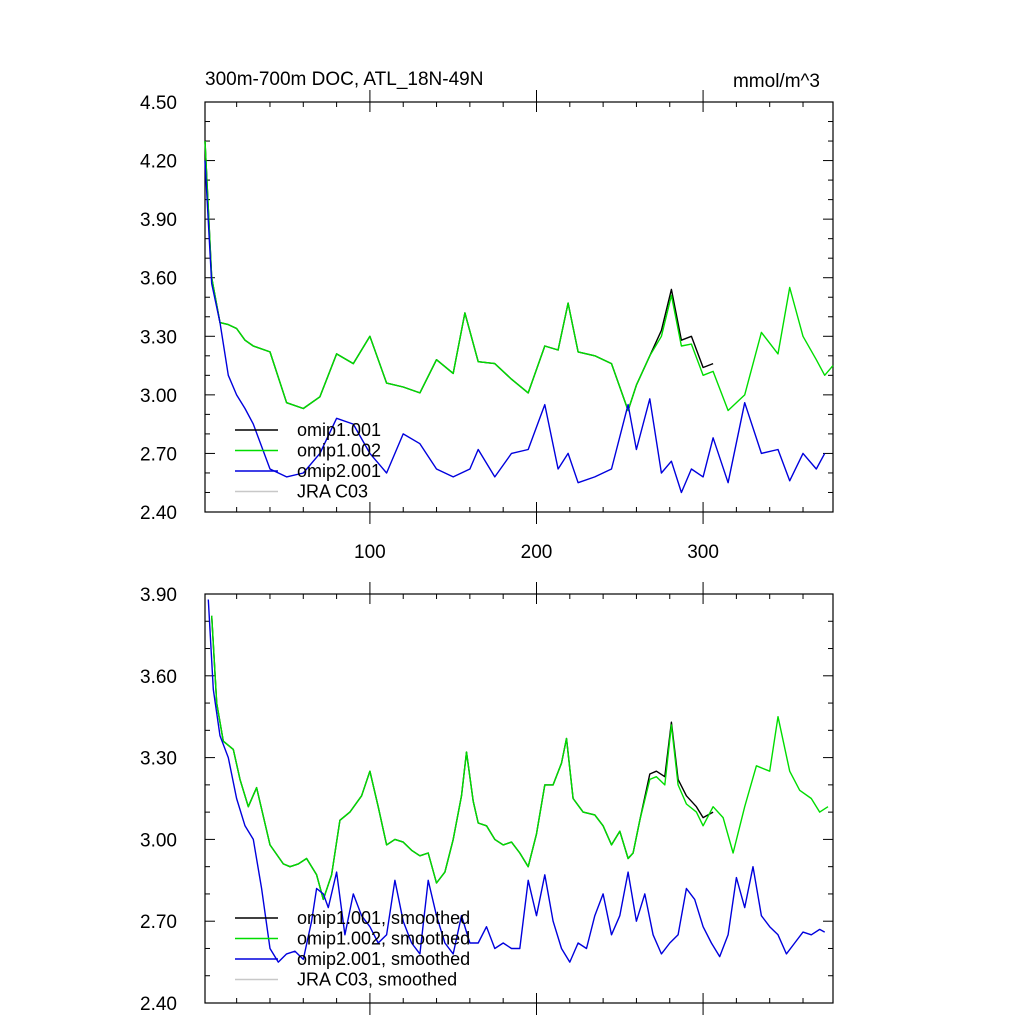 This screenshot has width=1024, height=1024. I want to click on legend-label: omip2.001, so click(339, 471).